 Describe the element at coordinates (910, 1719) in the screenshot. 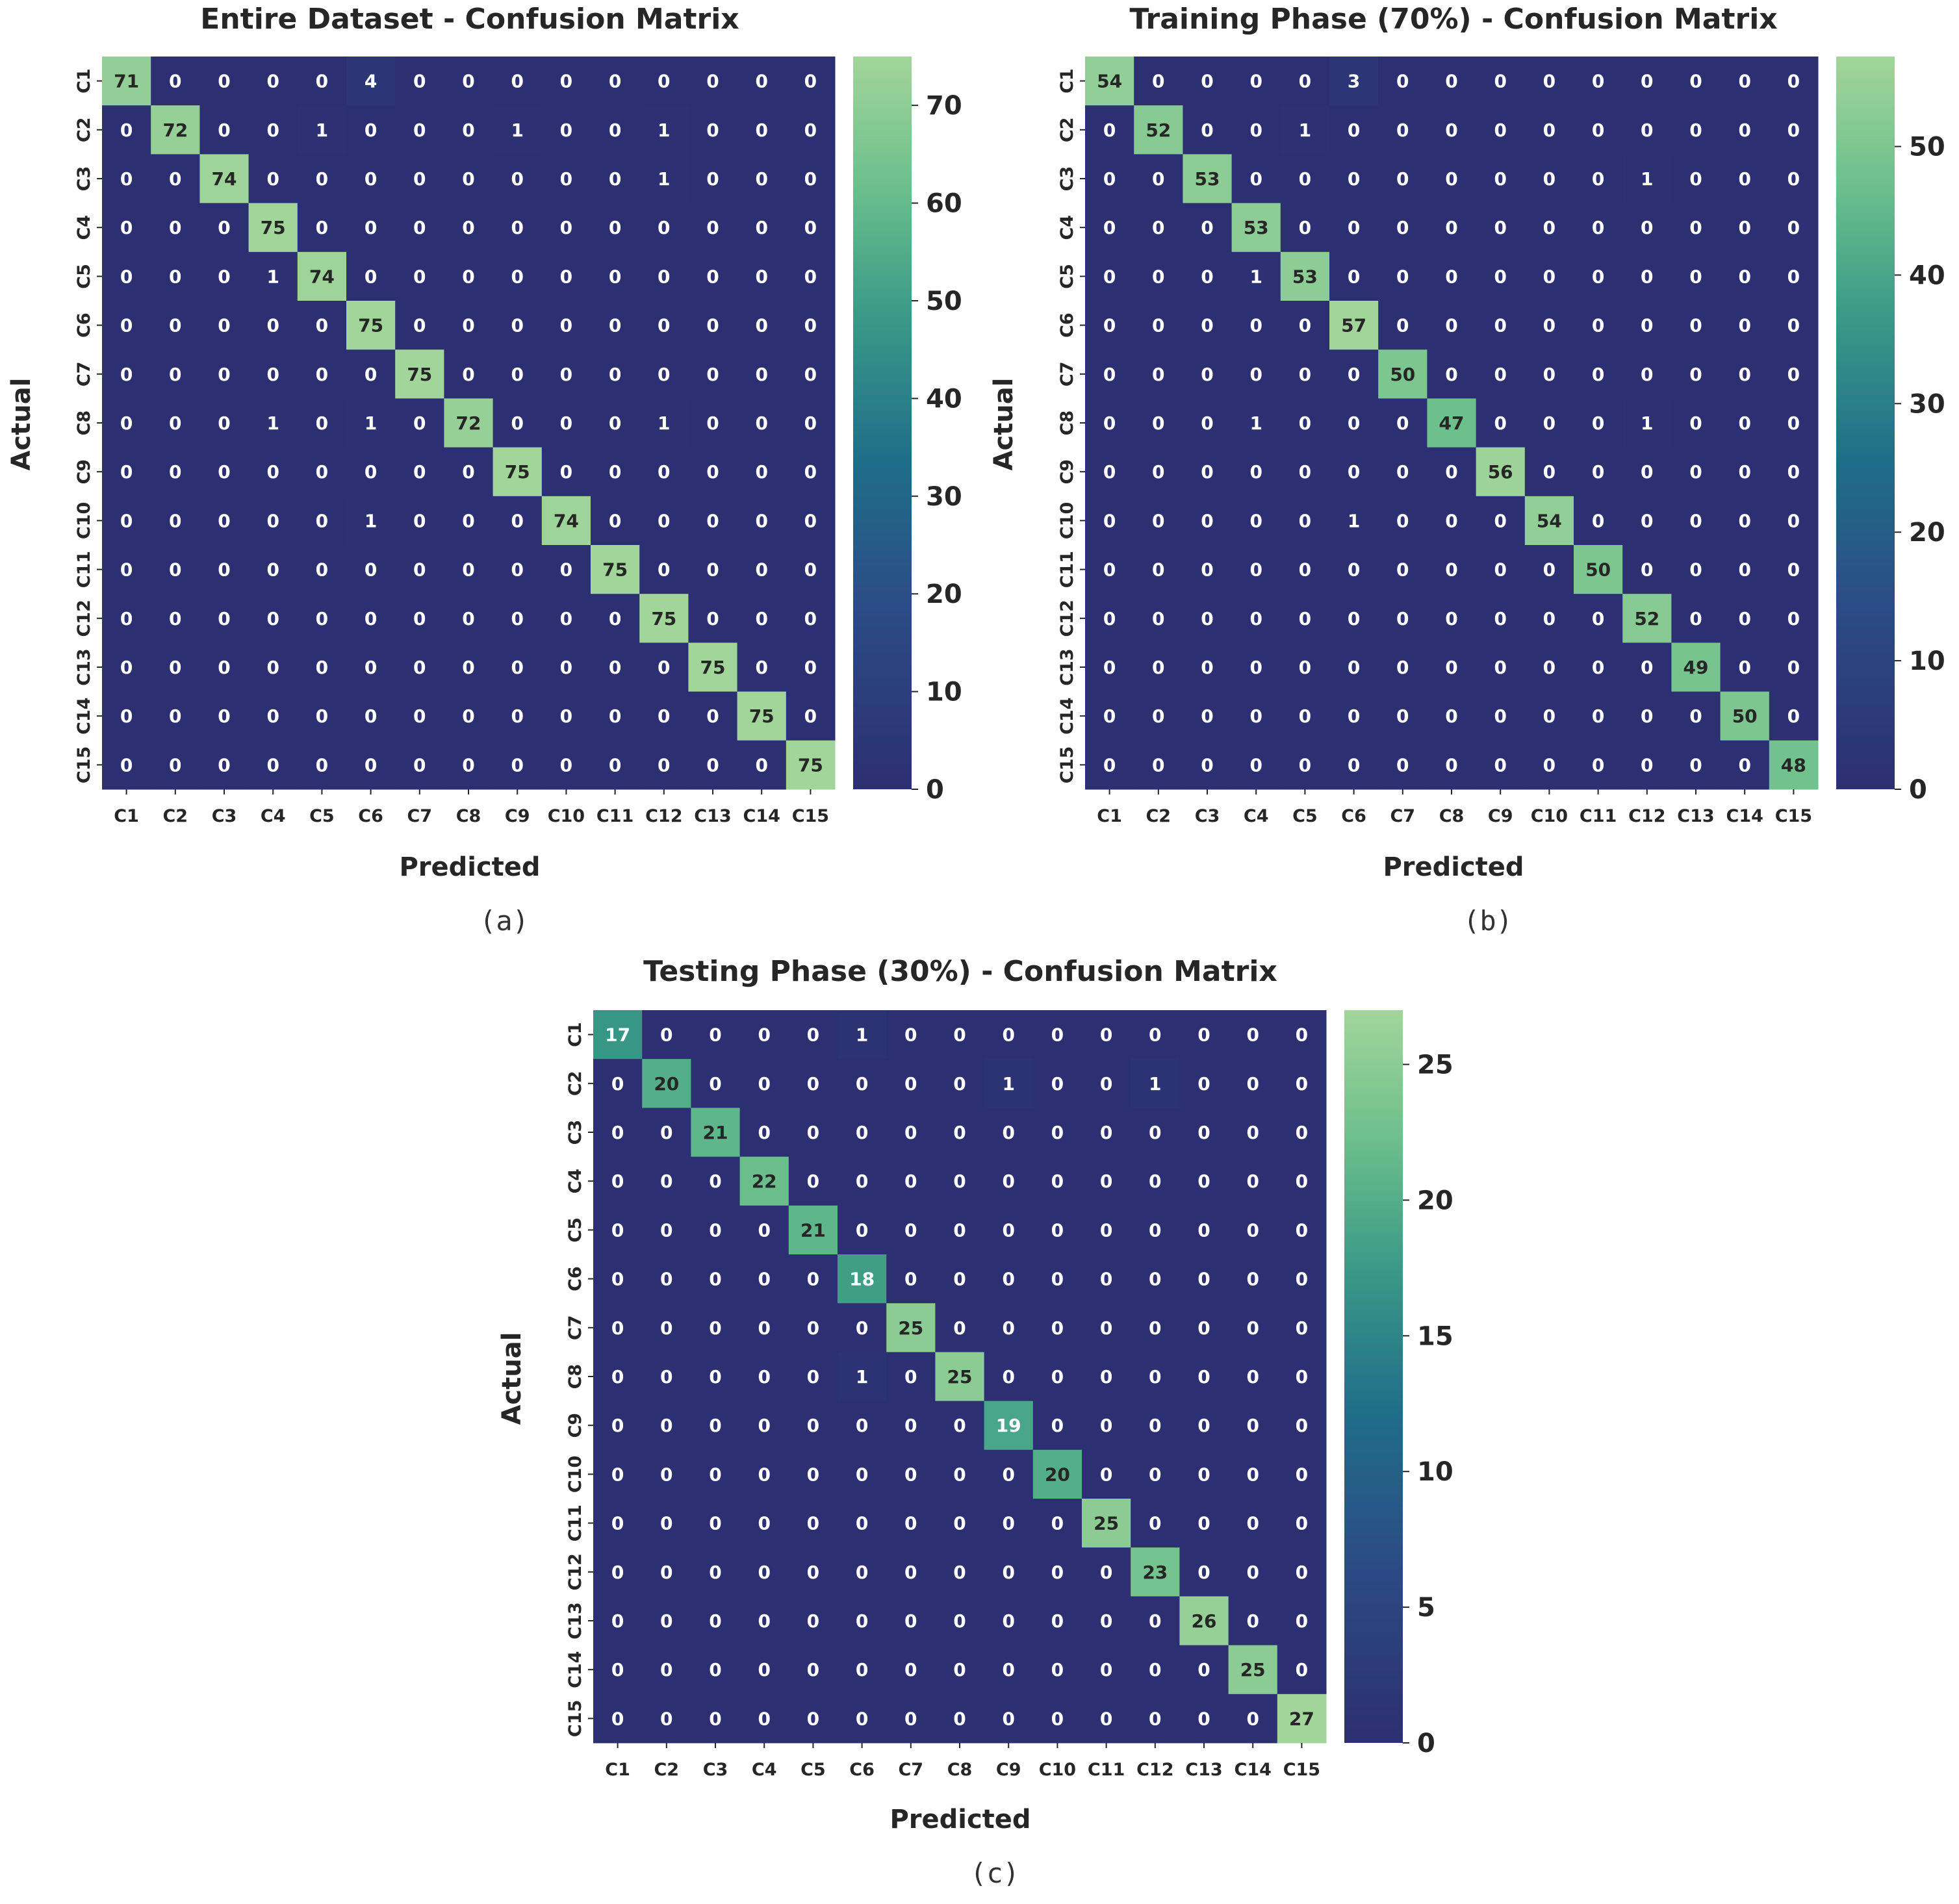

I see `panel-c-cell-label-r15-c7: 0` at that location.